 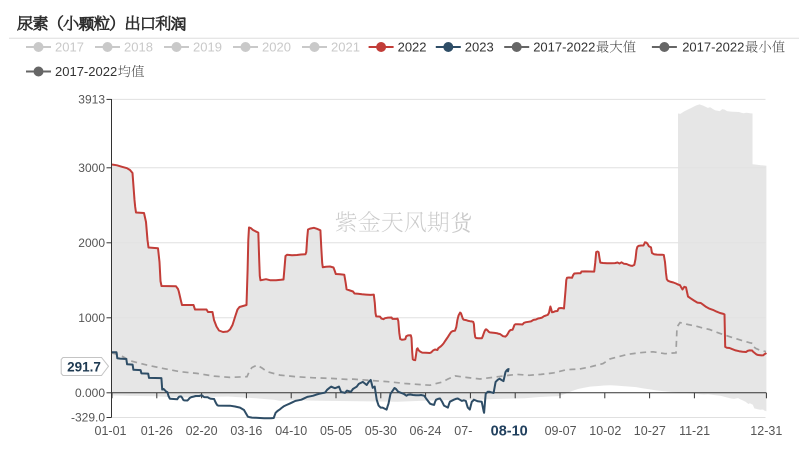 I want to click on svg-text: 12-31, so click(x=766, y=431).